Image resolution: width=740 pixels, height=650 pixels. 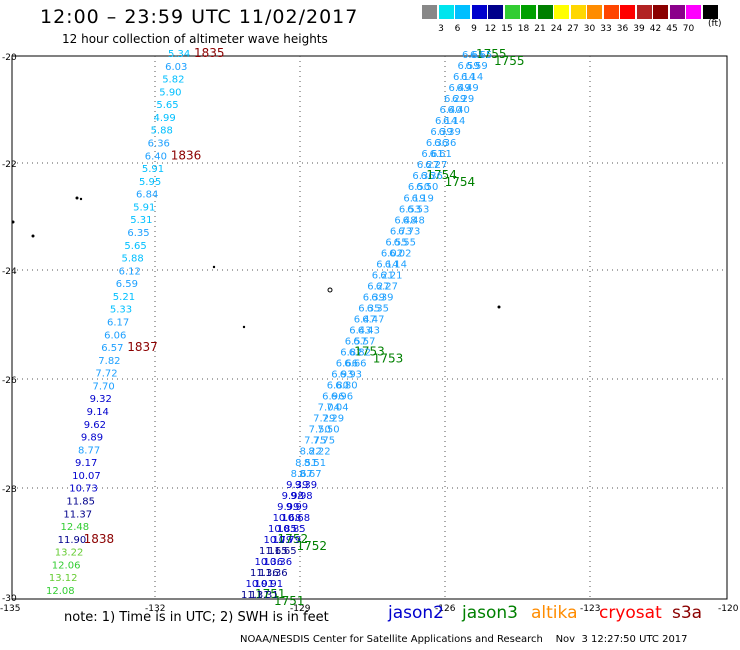 I want to click on wave-height-label: 6.29, so click(x=455, y=99).